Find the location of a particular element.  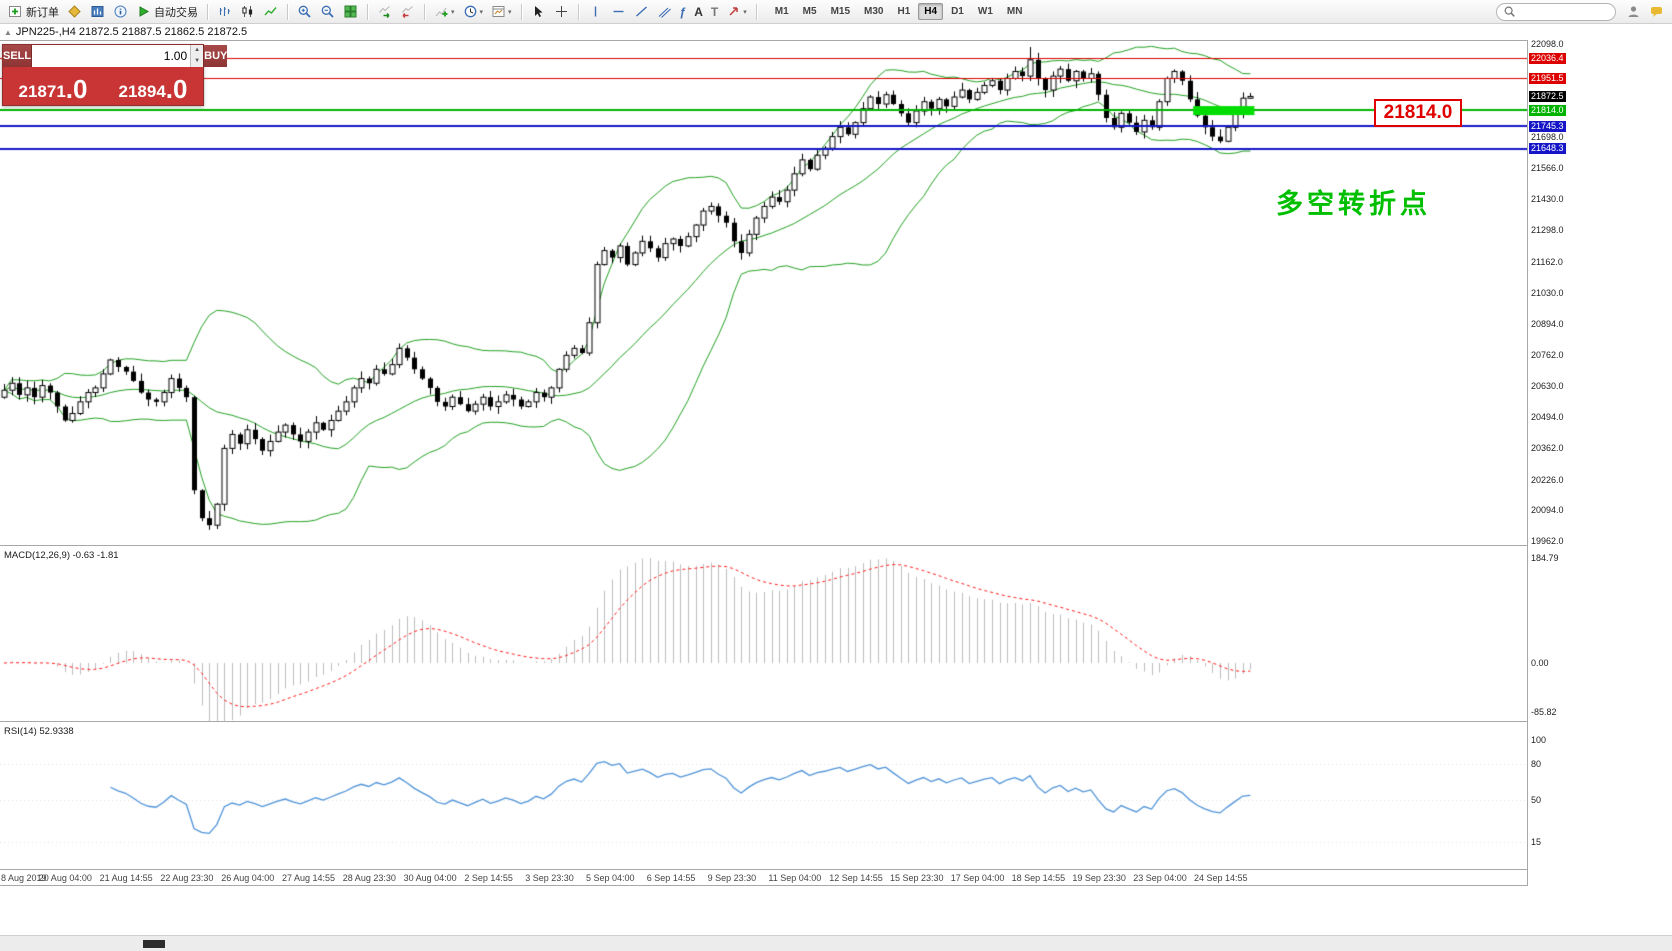

label-tool-button: T is located at coordinates (714, 12).